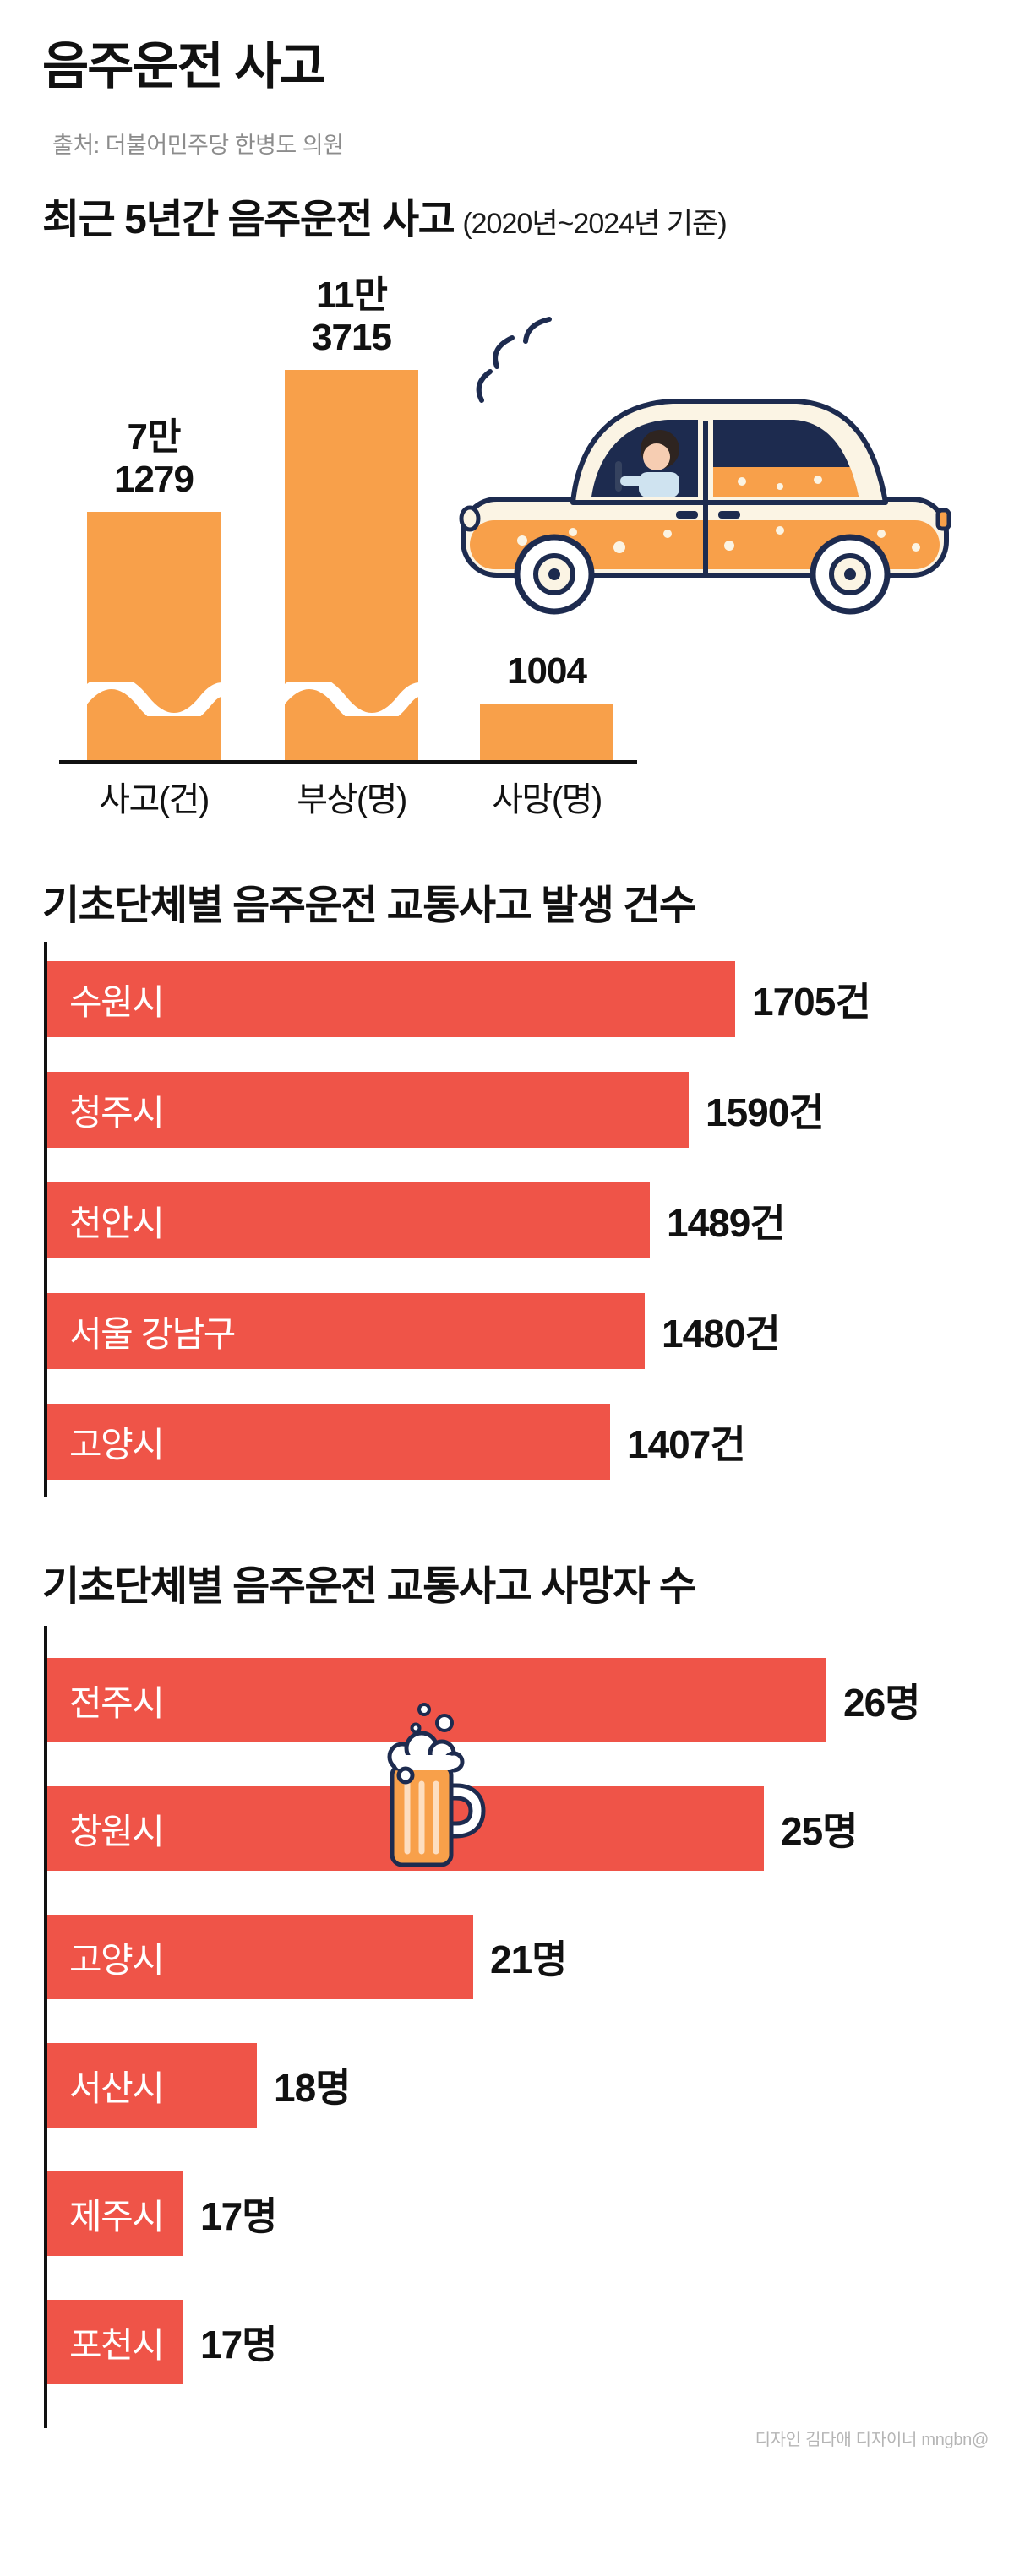 This screenshot has height=2576, width=1014. I want to click on mug-handle, so click(467, 1811).